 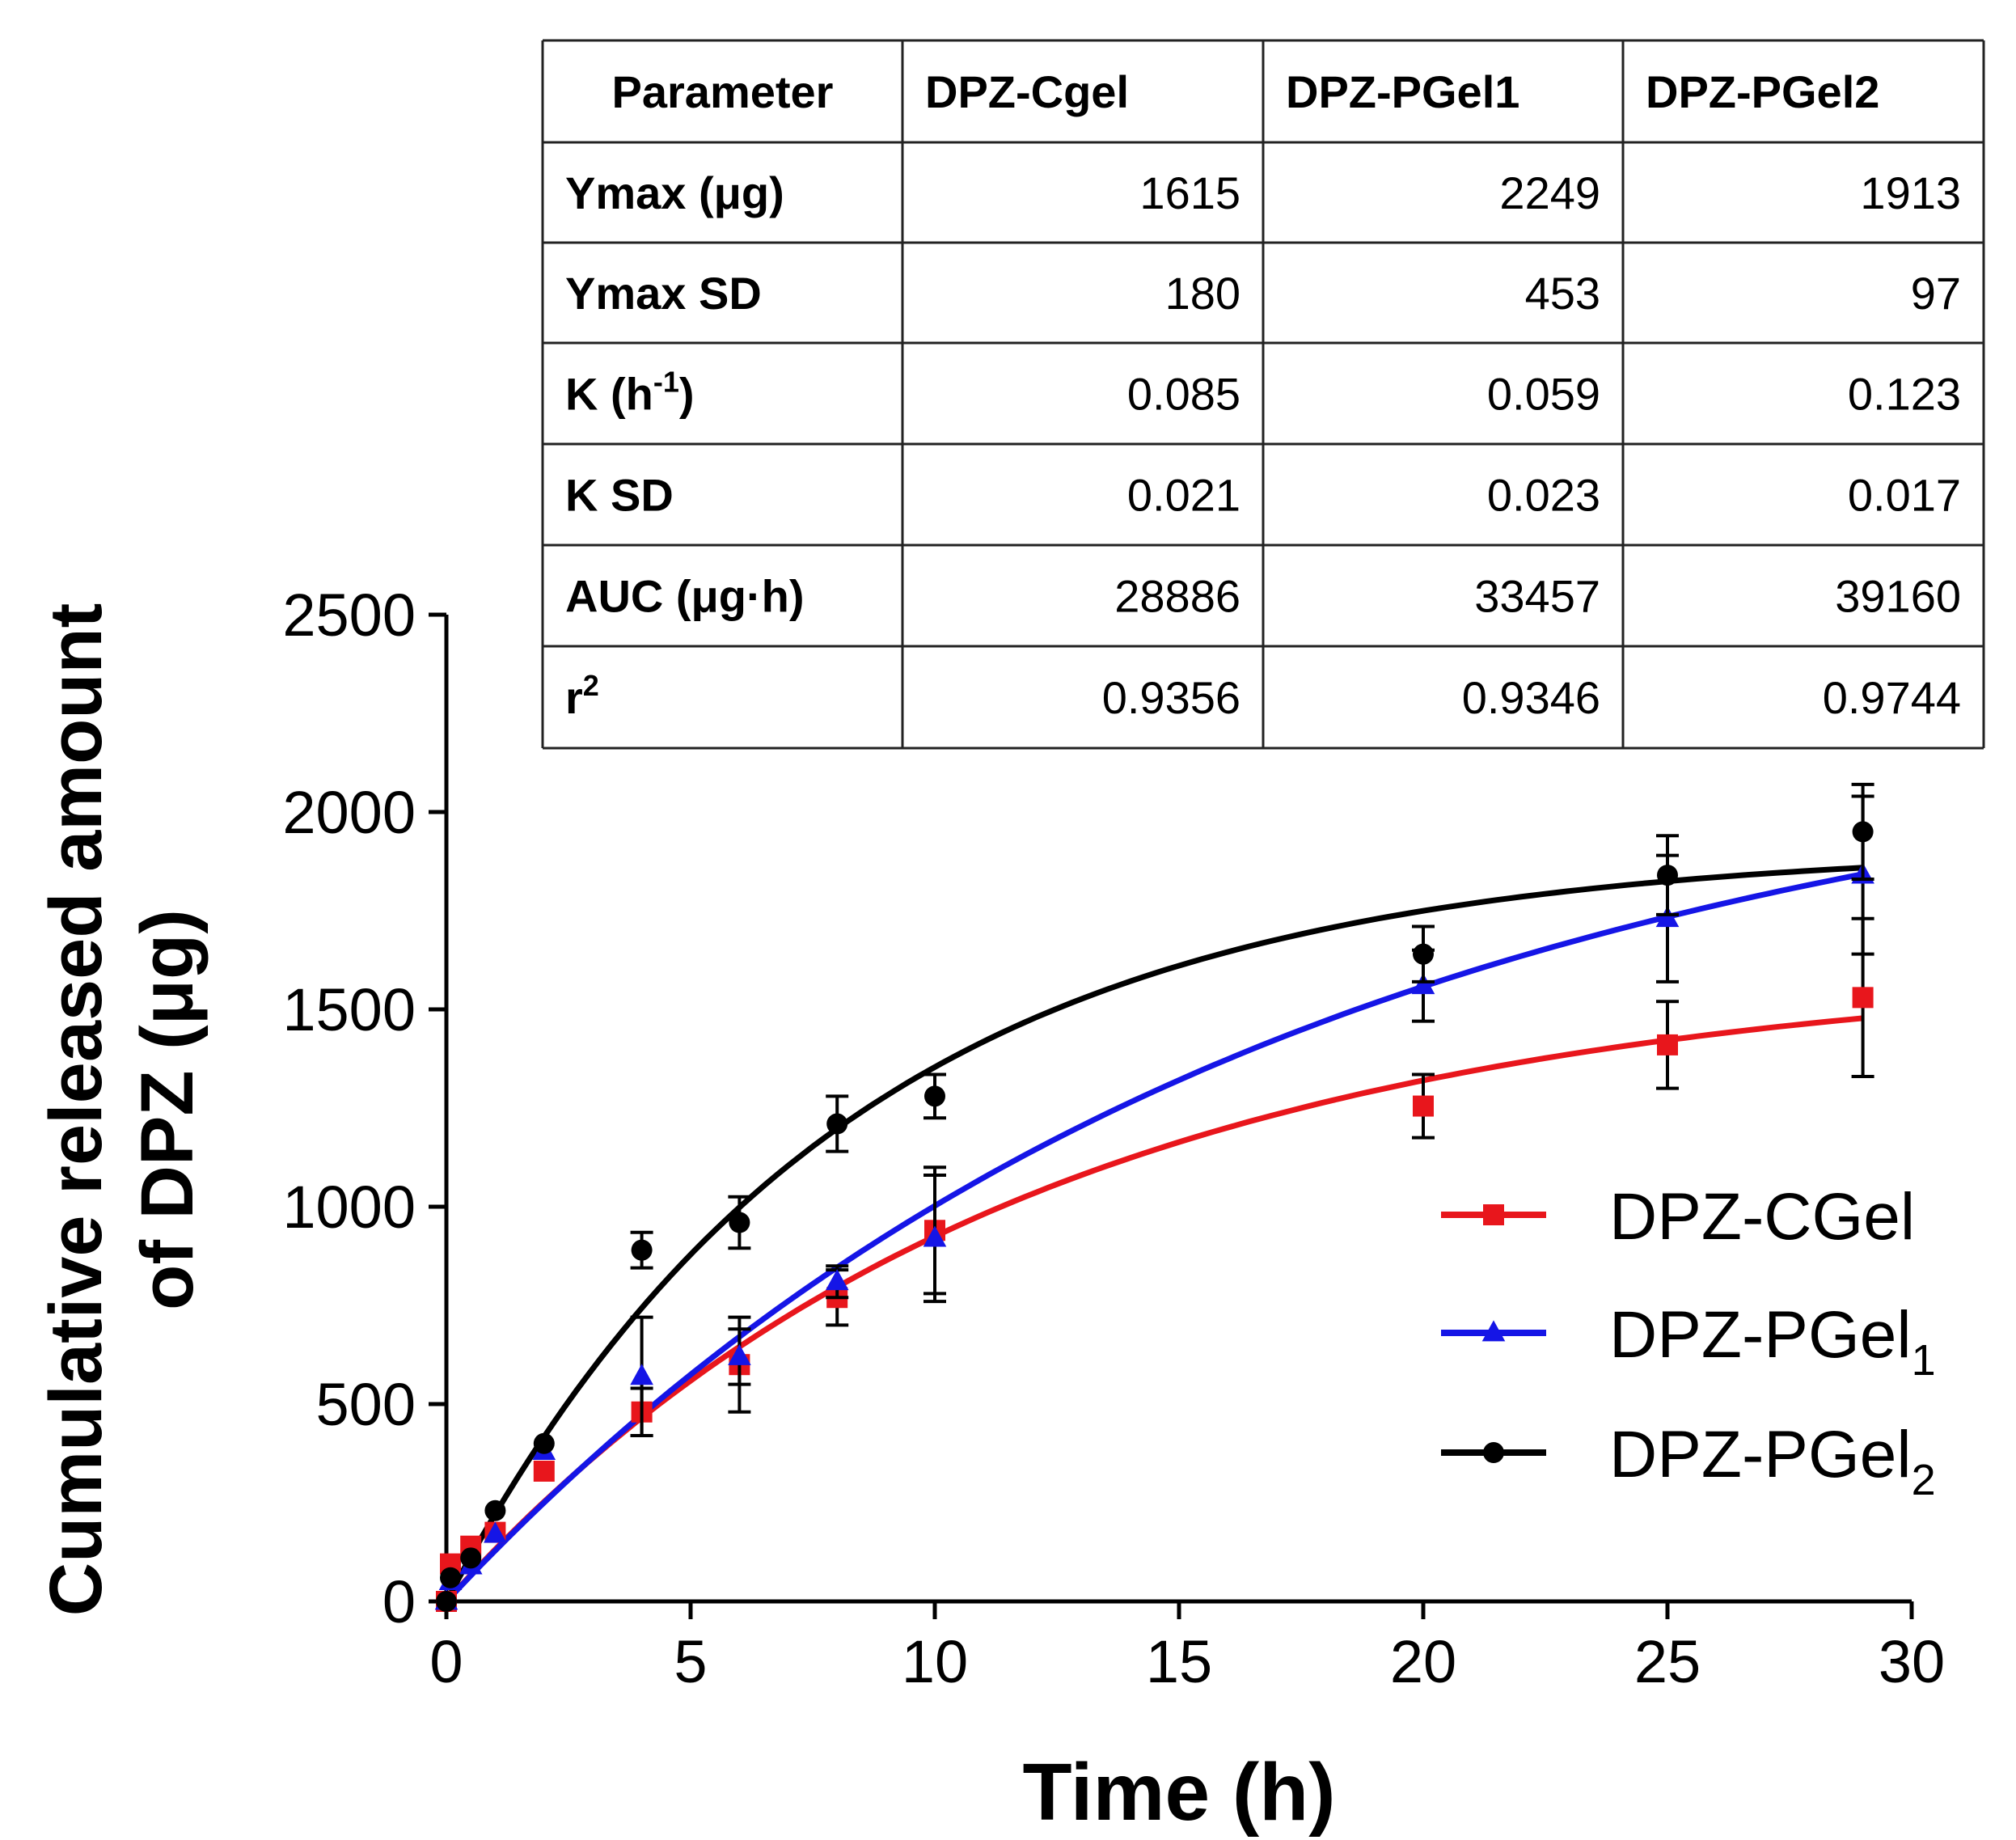 I want to click on table-row-label-main: Ymax (μg), so click(x=674, y=193).